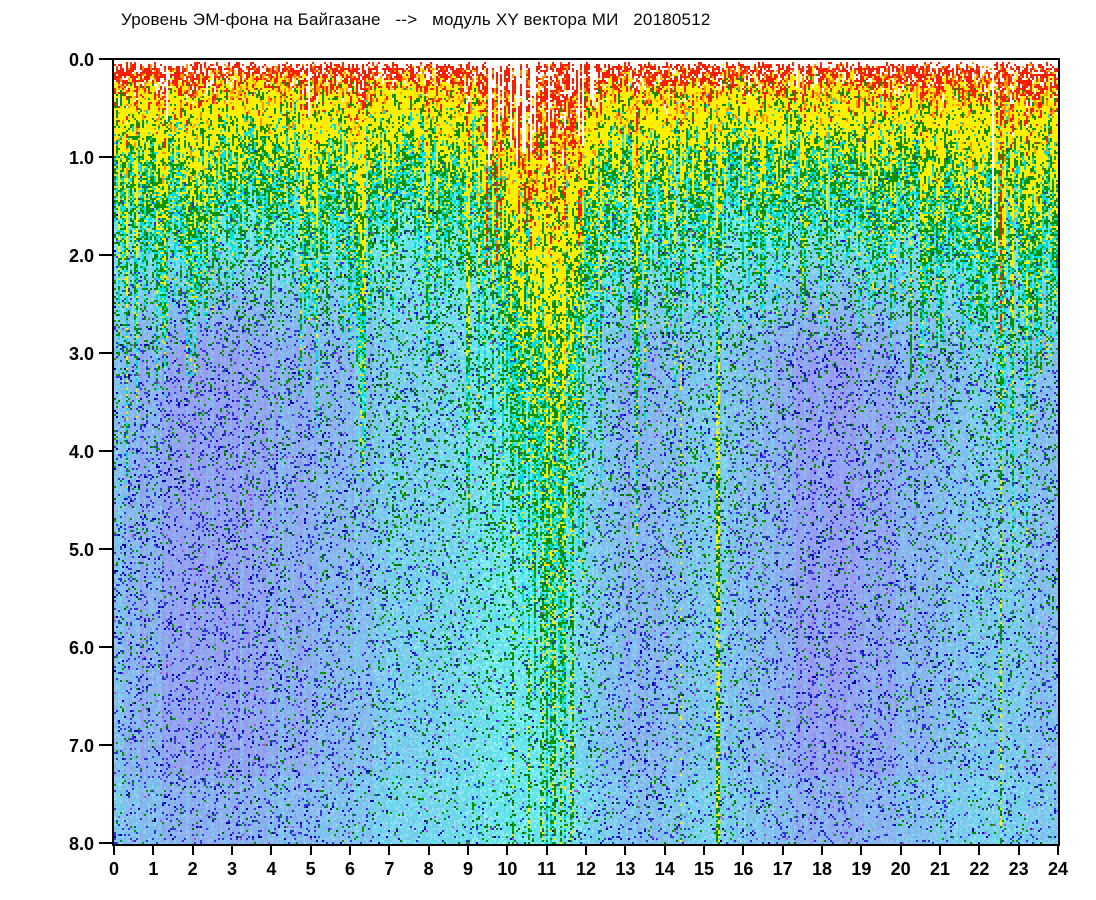 Image resolution: width=1096 pixels, height=900 pixels. I want to click on x-axis-tick-label: 21, so click(940, 869).